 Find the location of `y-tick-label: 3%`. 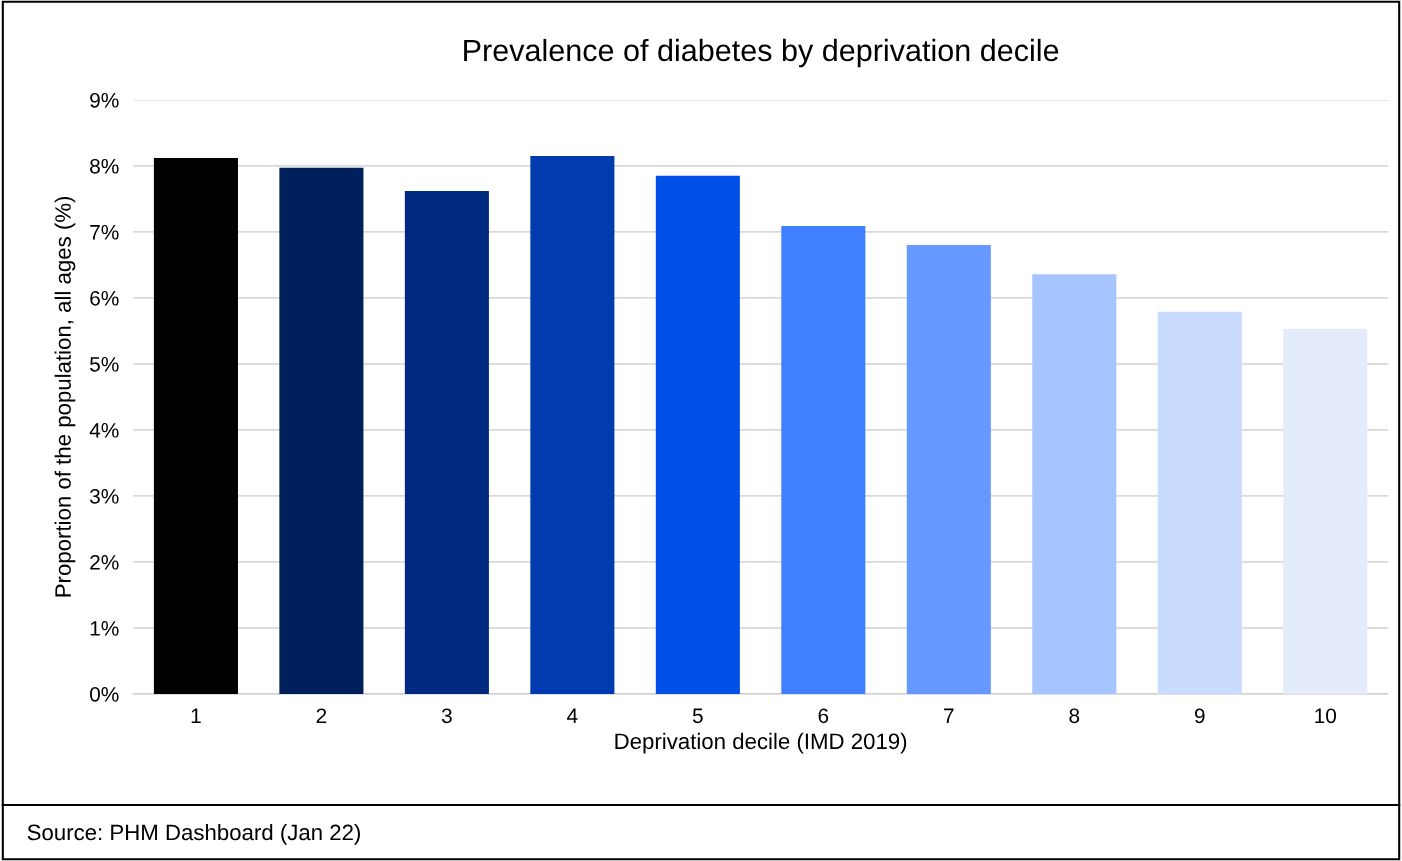

y-tick-label: 3% is located at coordinates (104, 496).